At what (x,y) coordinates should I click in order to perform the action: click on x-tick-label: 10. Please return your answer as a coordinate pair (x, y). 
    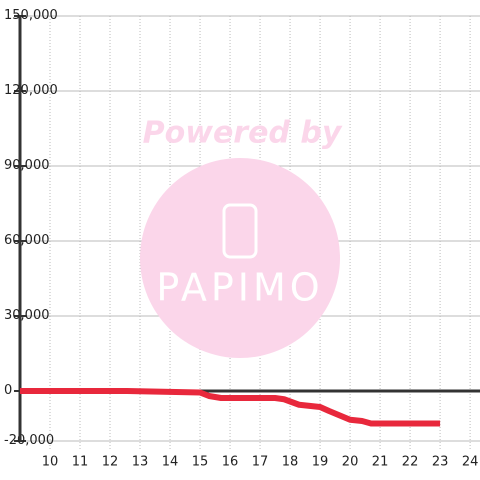
    Looking at the image, I should click on (50, 462).